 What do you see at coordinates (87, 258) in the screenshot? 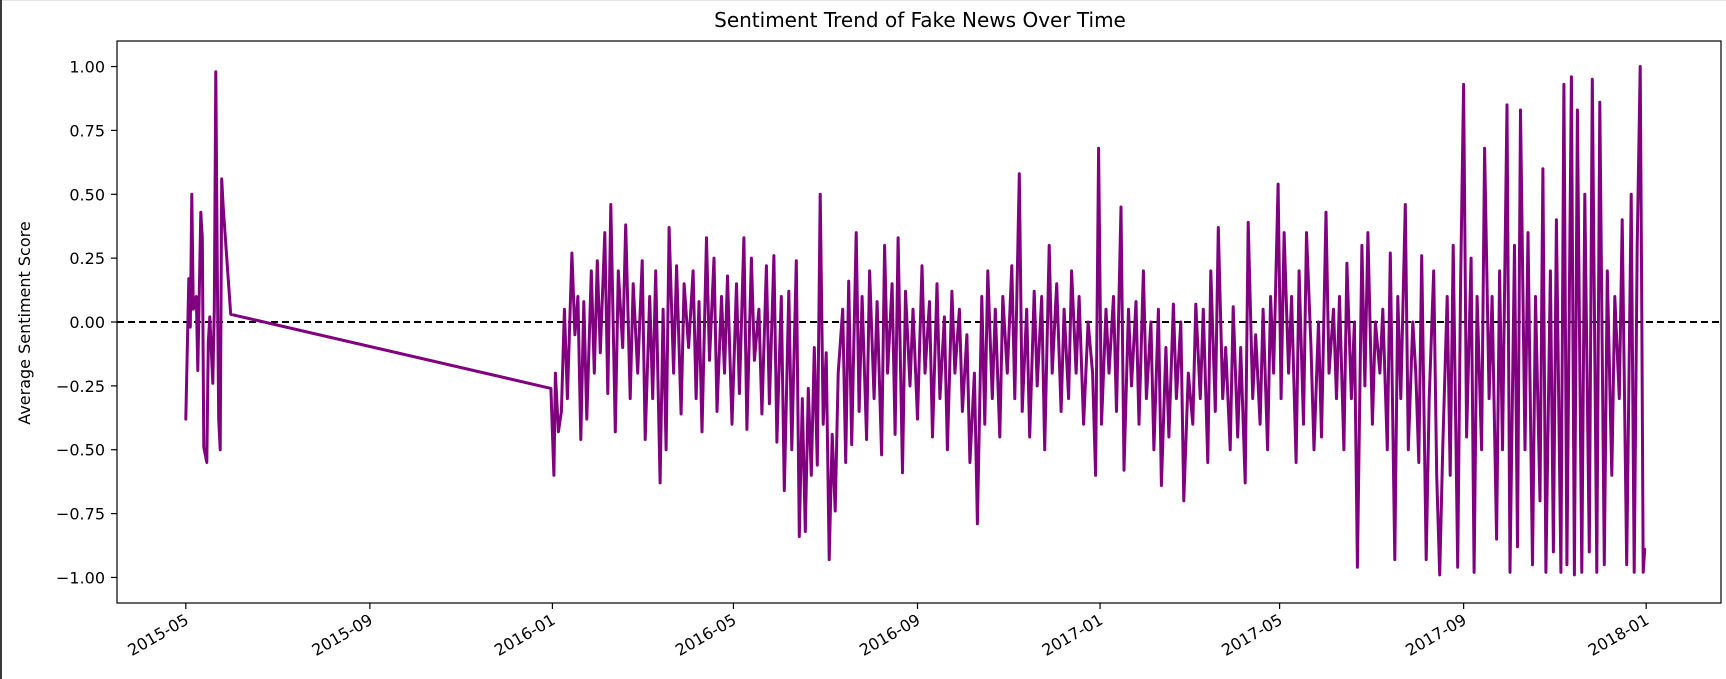
I see `y-tick-label: 0.25` at bounding box center [87, 258].